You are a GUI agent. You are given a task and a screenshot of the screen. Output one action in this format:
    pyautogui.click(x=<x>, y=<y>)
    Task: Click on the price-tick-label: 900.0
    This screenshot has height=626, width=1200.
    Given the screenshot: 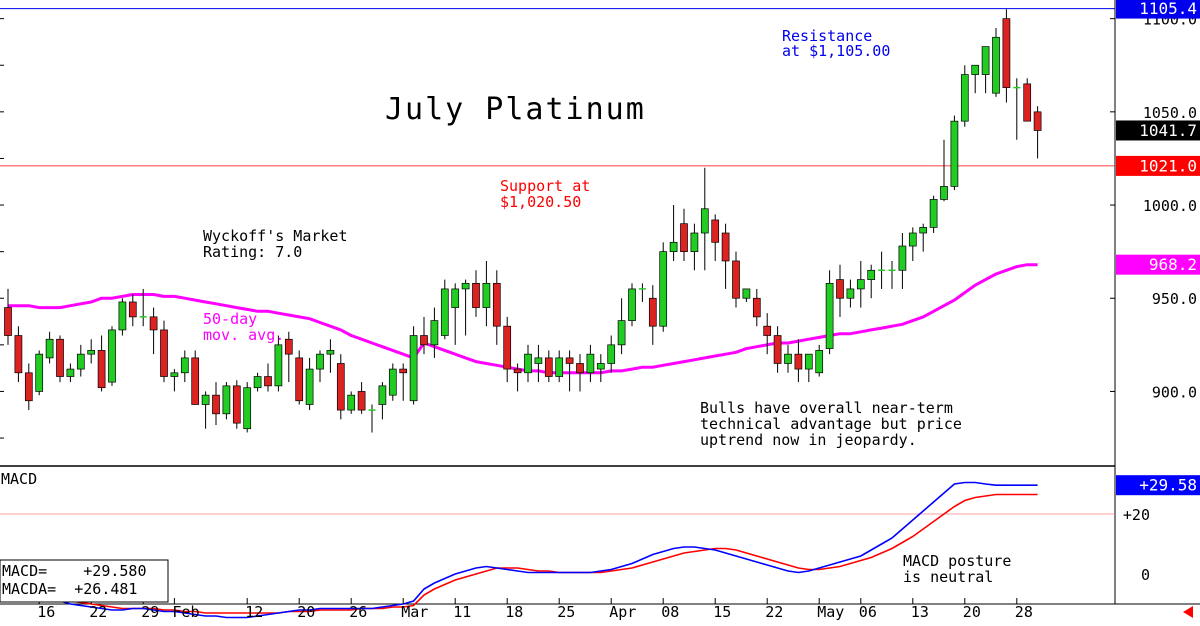 What is the action you would take?
    pyautogui.click(x=1174, y=392)
    